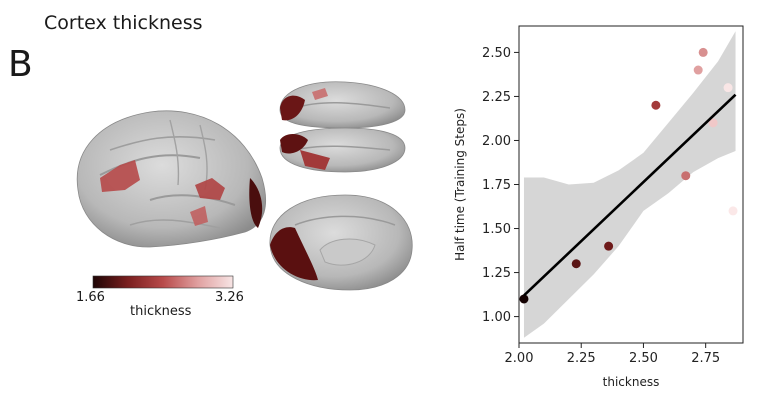 Image resolution: width=770 pixels, height=402 pixels. What do you see at coordinates (460, 184) in the screenshot?
I see `y-axis-label: Half time (Training Steps)` at bounding box center [460, 184].